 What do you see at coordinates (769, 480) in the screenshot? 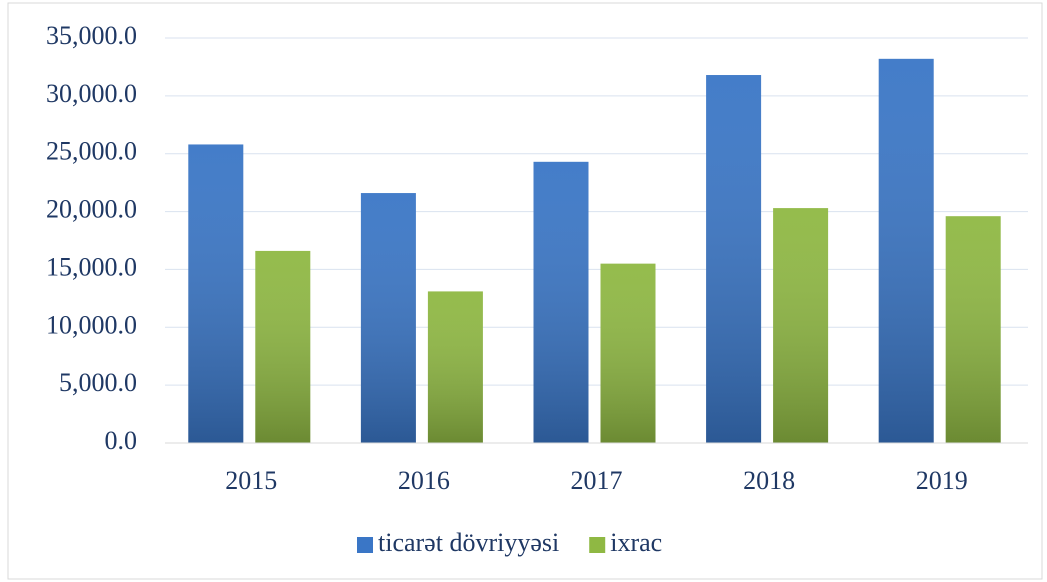
I see `x-tick-label: 2018` at bounding box center [769, 480].